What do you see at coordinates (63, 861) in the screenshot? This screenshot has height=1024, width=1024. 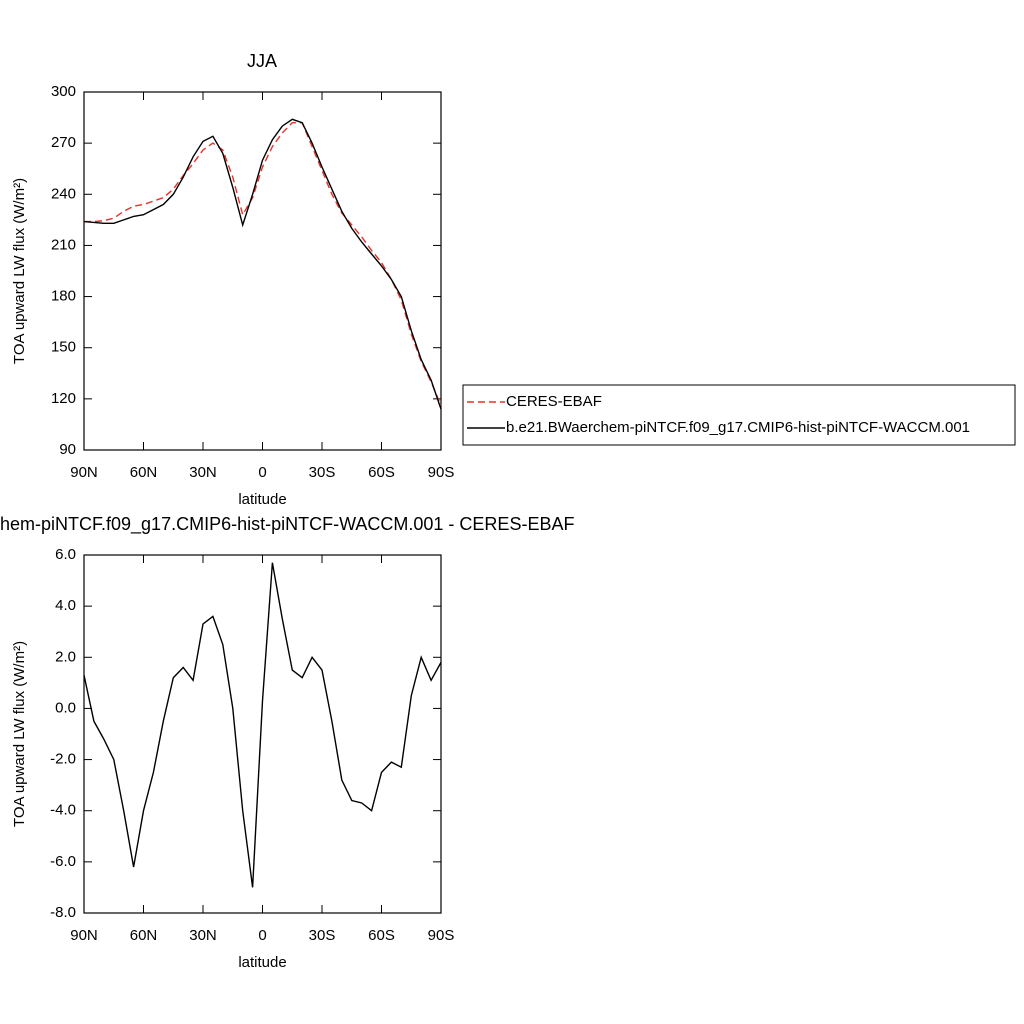 I see `y-tick-label: -6.0` at bounding box center [63, 861].